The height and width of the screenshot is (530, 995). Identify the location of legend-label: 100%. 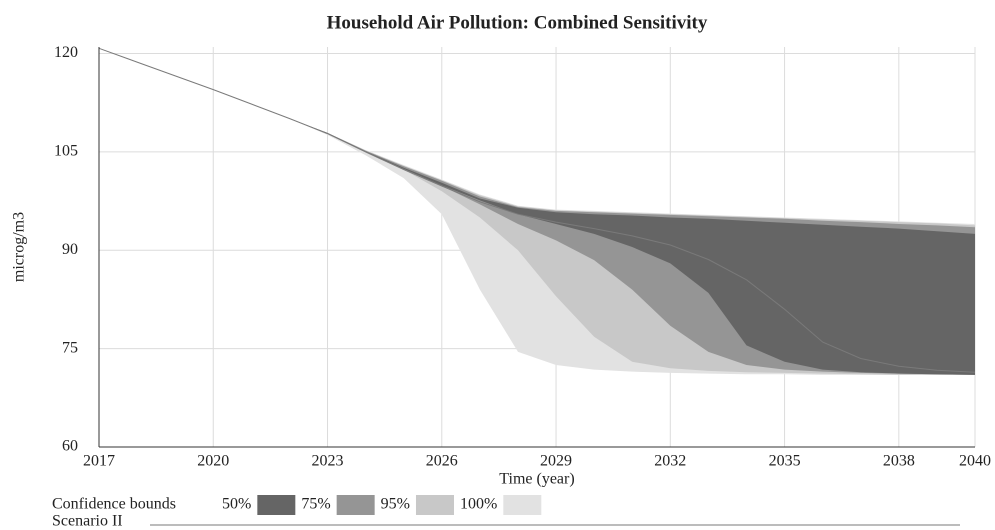
(478, 504).